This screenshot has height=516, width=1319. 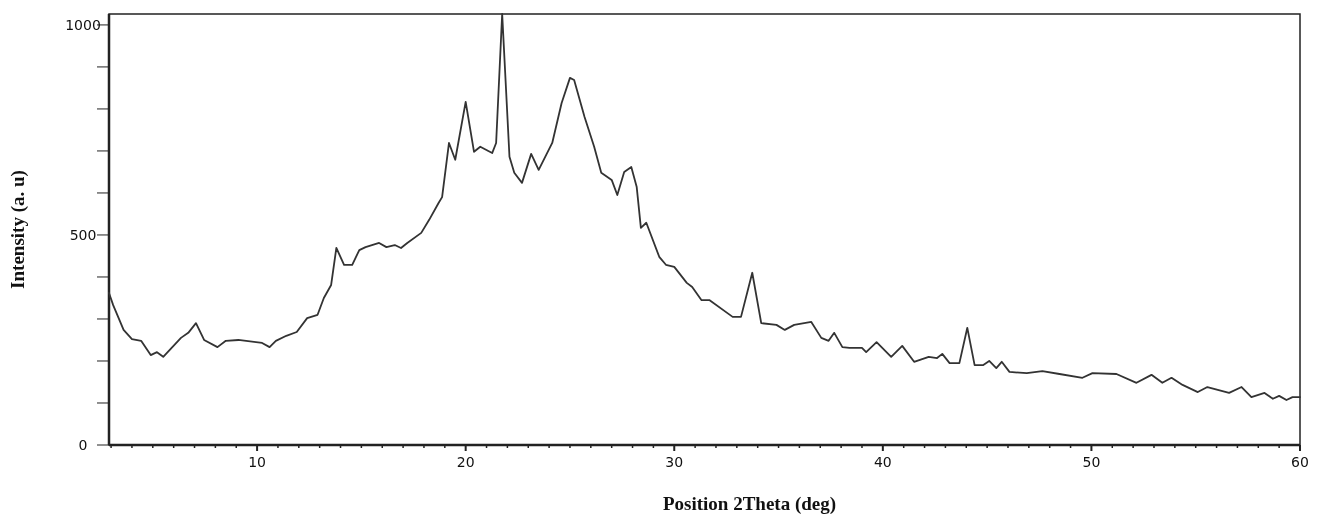 I want to click on y-axis-title: Intensity (a. u), so click(x=18, y=229).